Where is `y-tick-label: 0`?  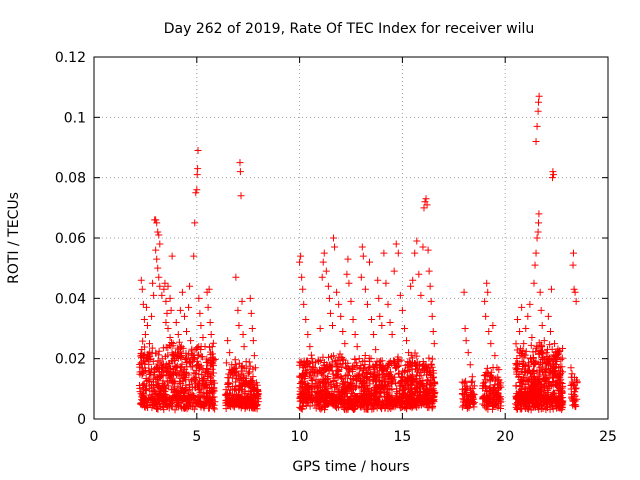
y-tick-label: 0 is located at coordinates (81, 420).